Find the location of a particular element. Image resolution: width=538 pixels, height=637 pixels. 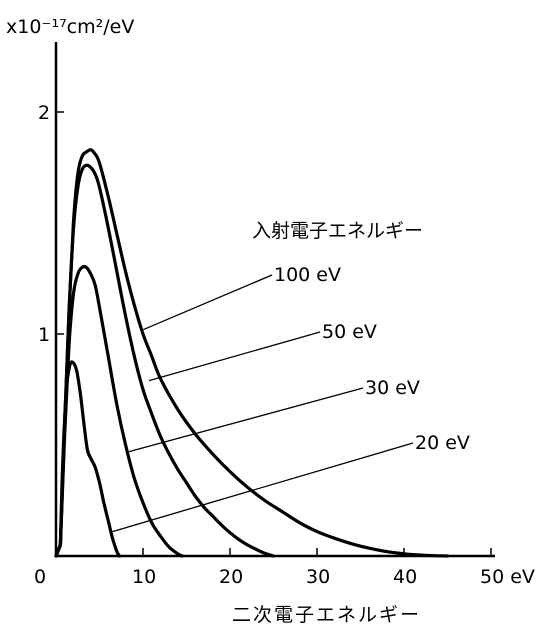

series-label-3: 20 eV is located at coordinates (442, 443).